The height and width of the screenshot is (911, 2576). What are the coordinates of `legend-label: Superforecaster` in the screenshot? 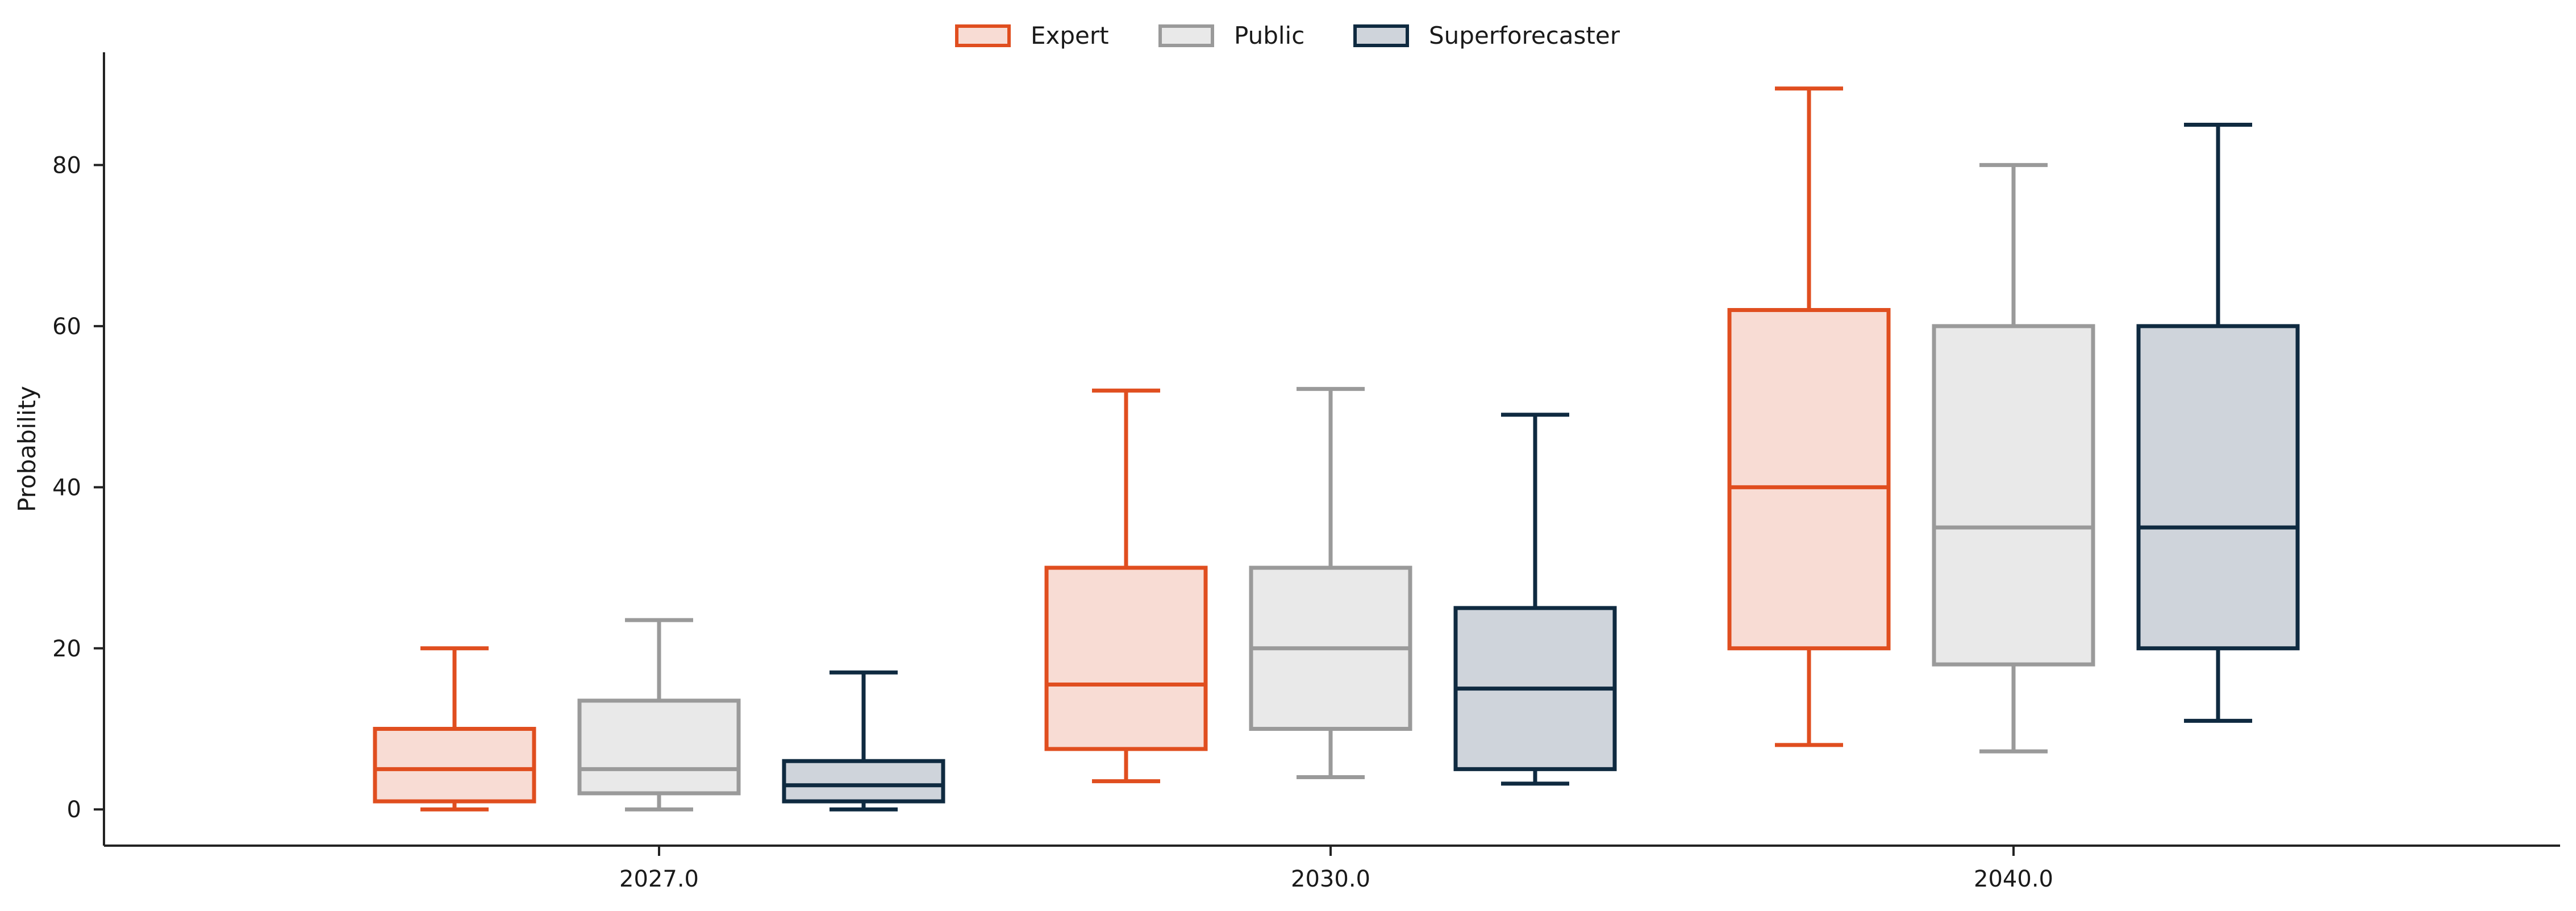 It's located at (1524, 35).